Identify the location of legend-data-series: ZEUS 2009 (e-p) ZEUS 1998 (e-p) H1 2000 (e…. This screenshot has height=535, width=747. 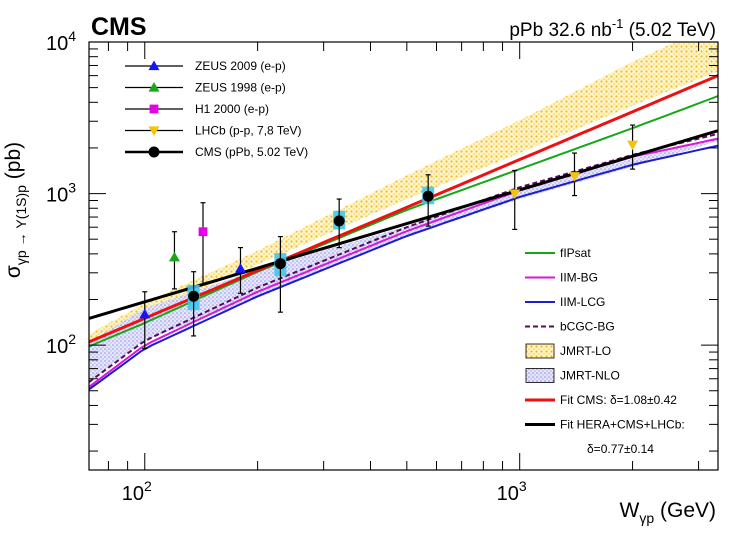
(216, 109).